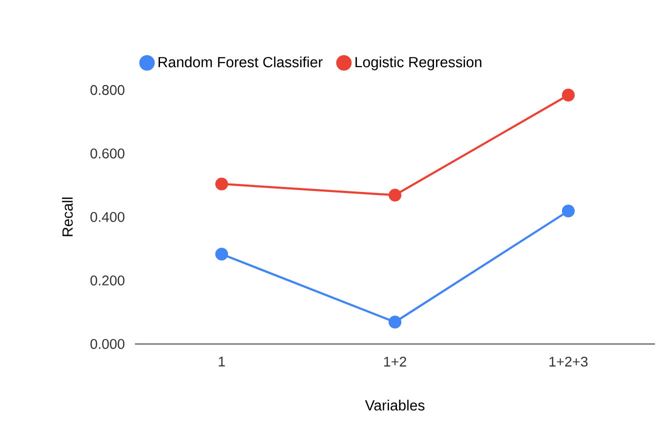 This screenshot has width=665, height=425. What do you see at coordinates (395, 361) in the screenshot?
I see `x-tick-label: 1+2` at bounding box center [395, 361].